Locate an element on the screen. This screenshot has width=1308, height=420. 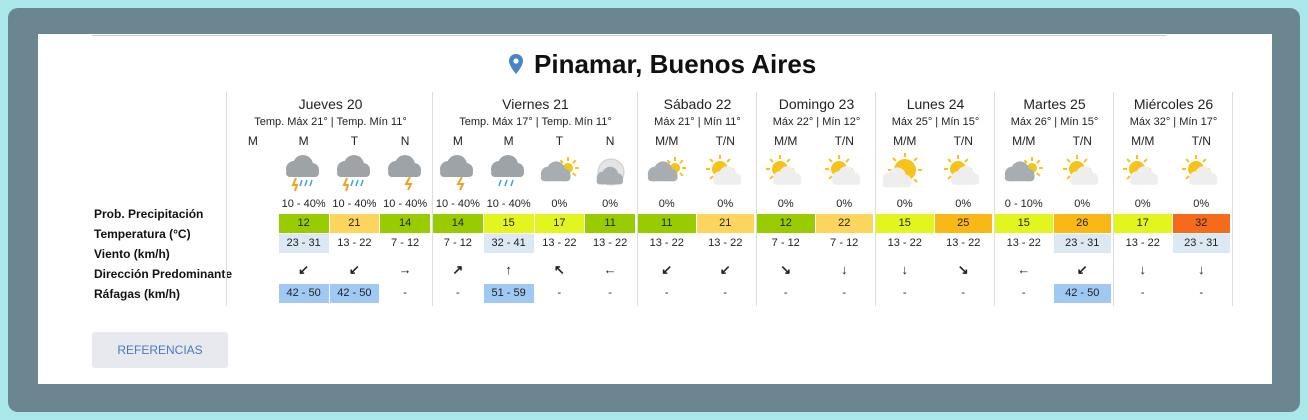
day-name: Martes 25 is located at coordinates (1054, 104).